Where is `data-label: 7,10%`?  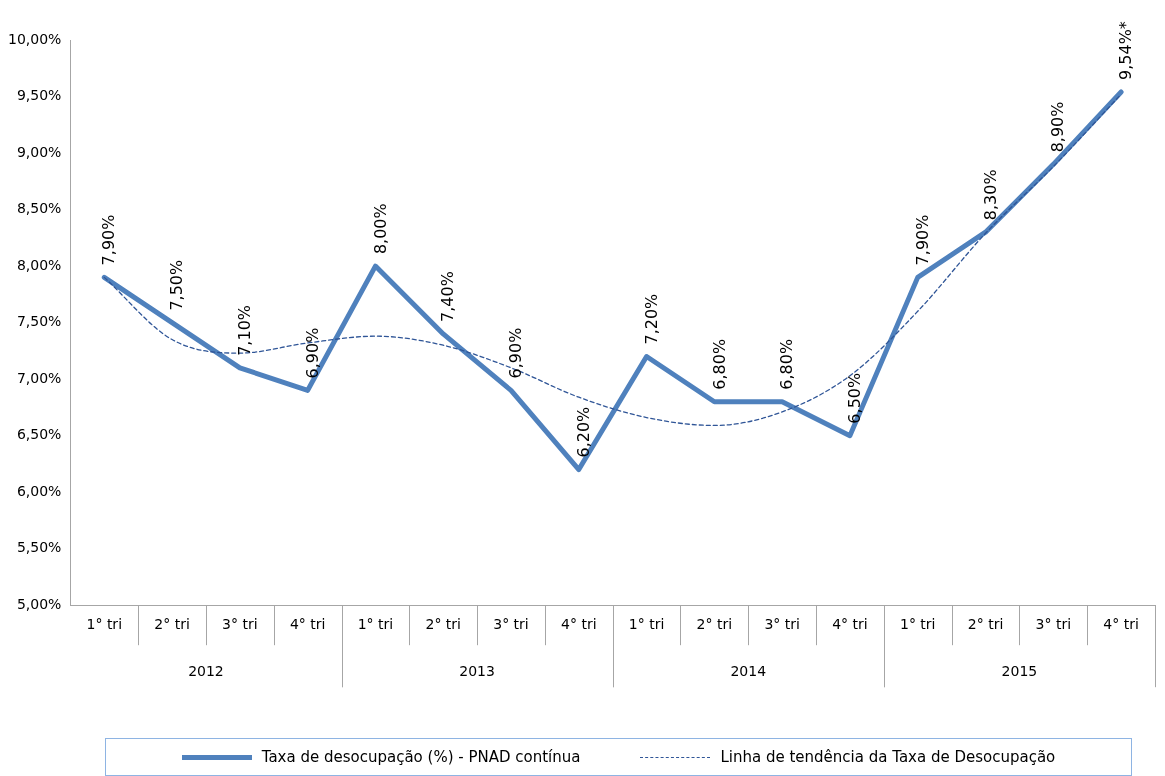 data-label: 7,10% is located at coordinates (245, 330).